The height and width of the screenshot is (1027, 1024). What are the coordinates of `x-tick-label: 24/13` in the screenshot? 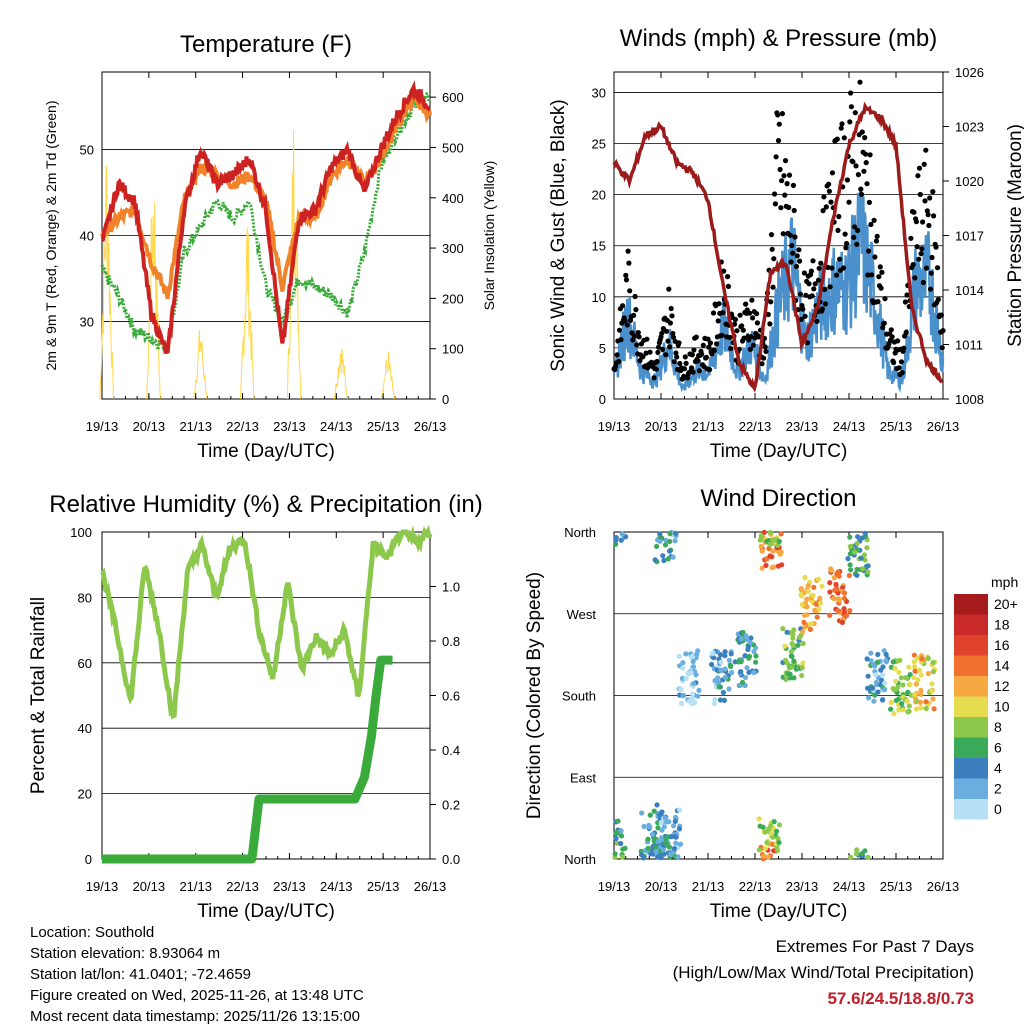 It's located at (849, 886).